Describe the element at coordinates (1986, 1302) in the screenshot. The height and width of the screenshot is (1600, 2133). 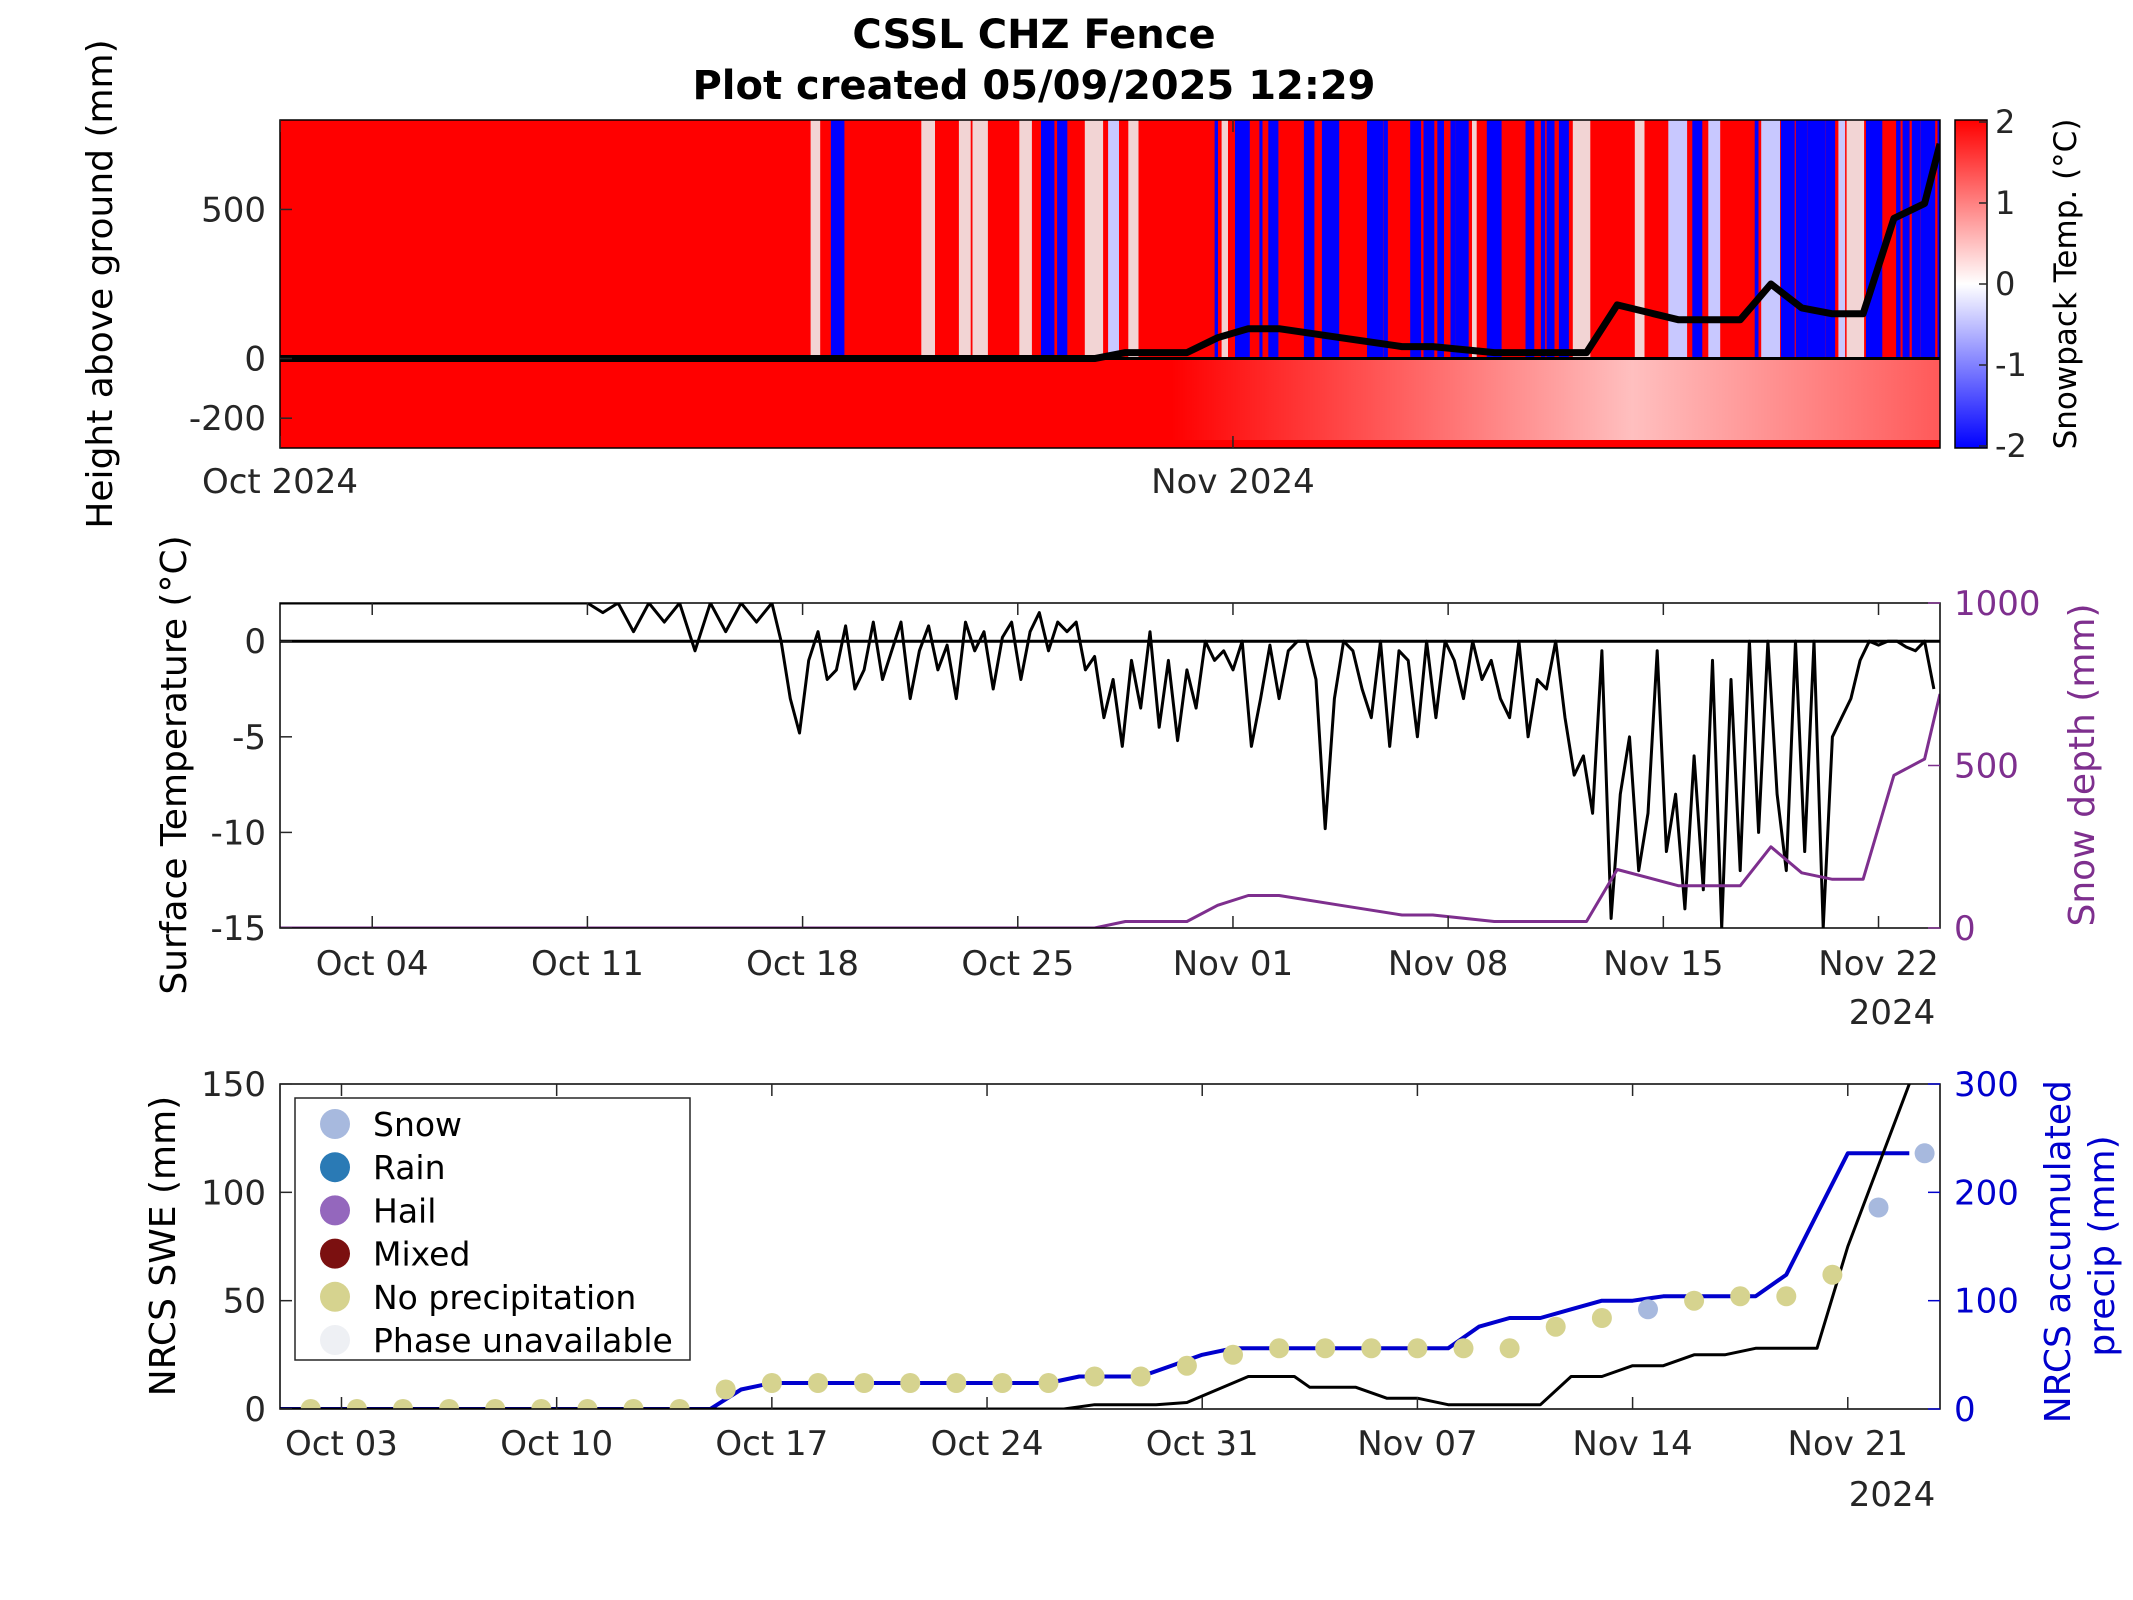
I see `right-y-tick-label: 100` at that location.